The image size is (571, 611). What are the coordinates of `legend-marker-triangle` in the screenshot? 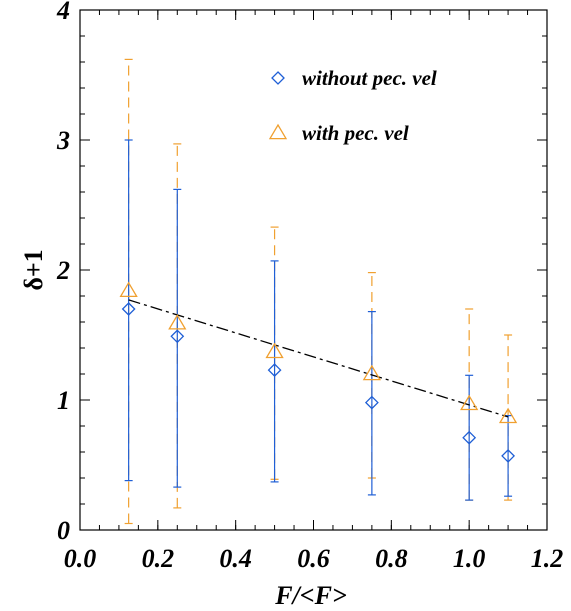 It's located at (278, 131).